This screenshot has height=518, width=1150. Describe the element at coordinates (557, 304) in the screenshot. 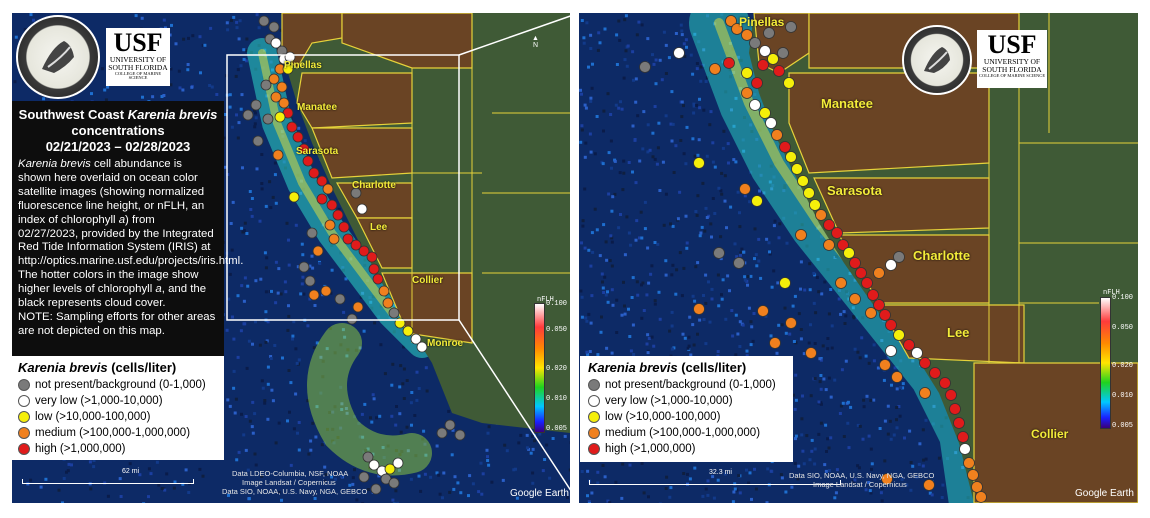

I see `colorbar-tick: 0.100` at that location.